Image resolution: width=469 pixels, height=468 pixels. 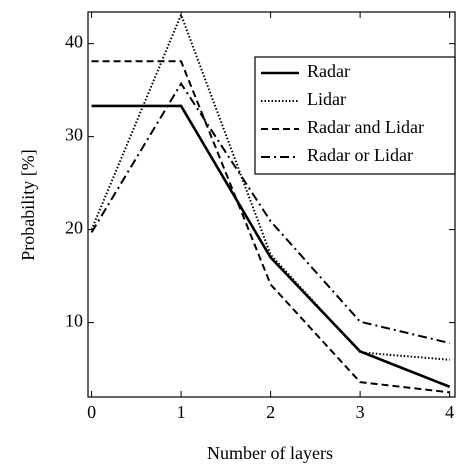 I want to click on x-axis-label: Number of layers, so click(x=270, y=453).